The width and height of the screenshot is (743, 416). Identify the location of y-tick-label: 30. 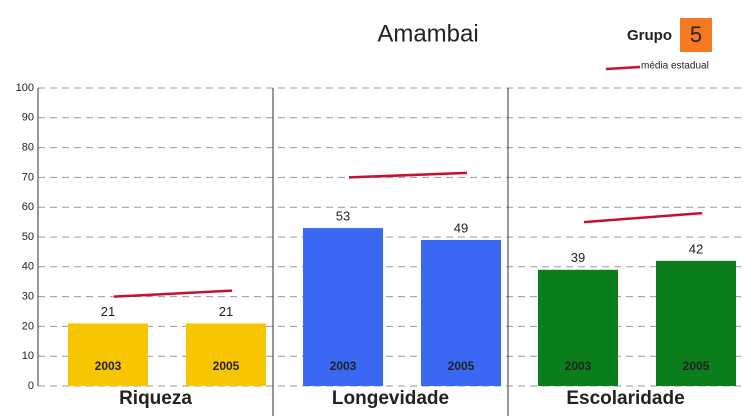
(28, 297).